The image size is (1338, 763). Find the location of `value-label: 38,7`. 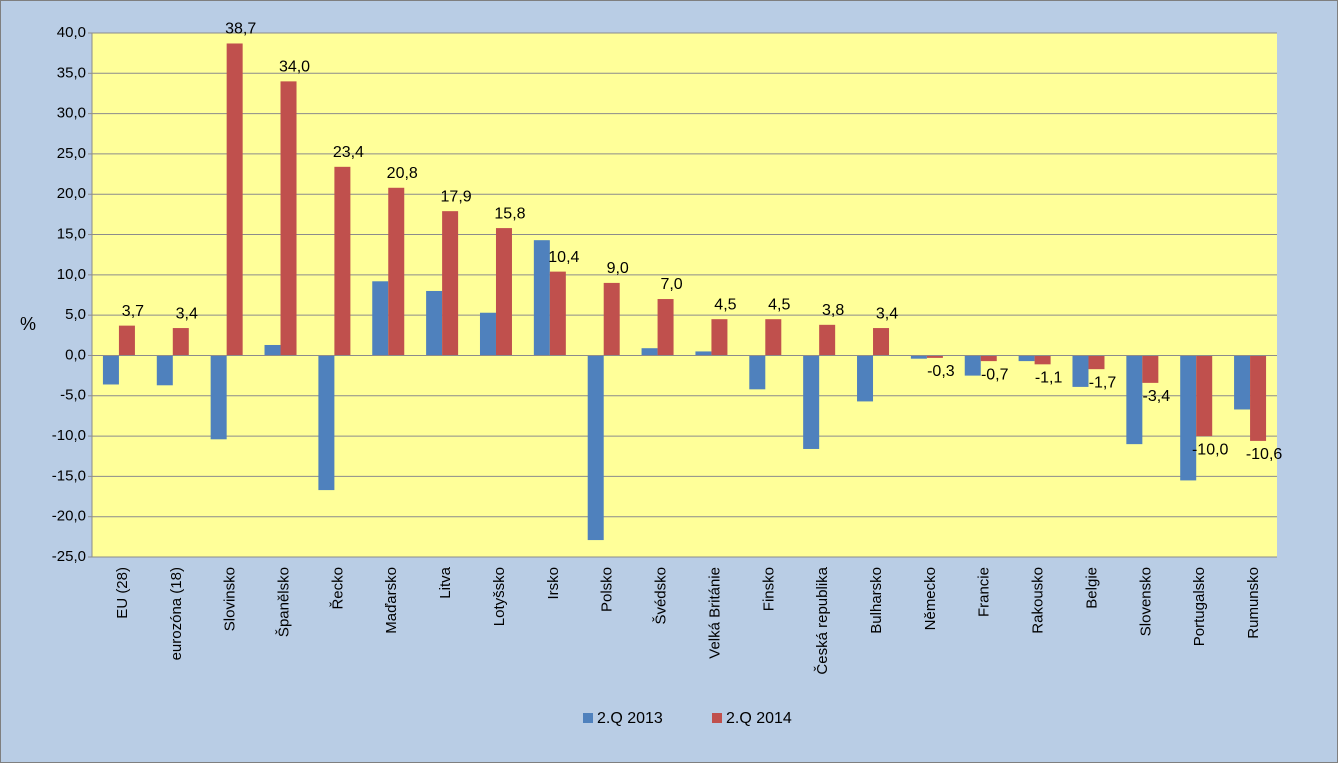

value-label: 38,7 is located at coordinates (240, 29).